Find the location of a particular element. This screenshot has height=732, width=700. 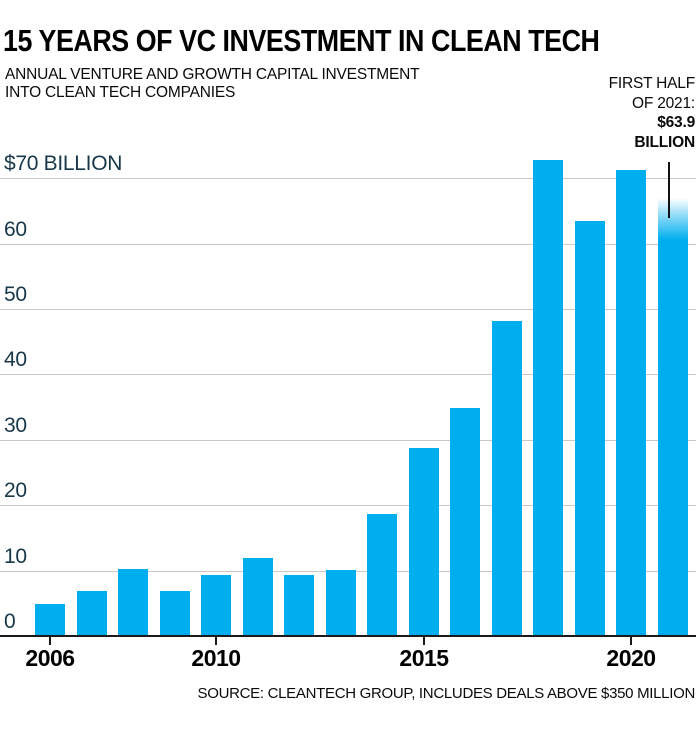

bar-2006 is located at coordinates (50, 620).